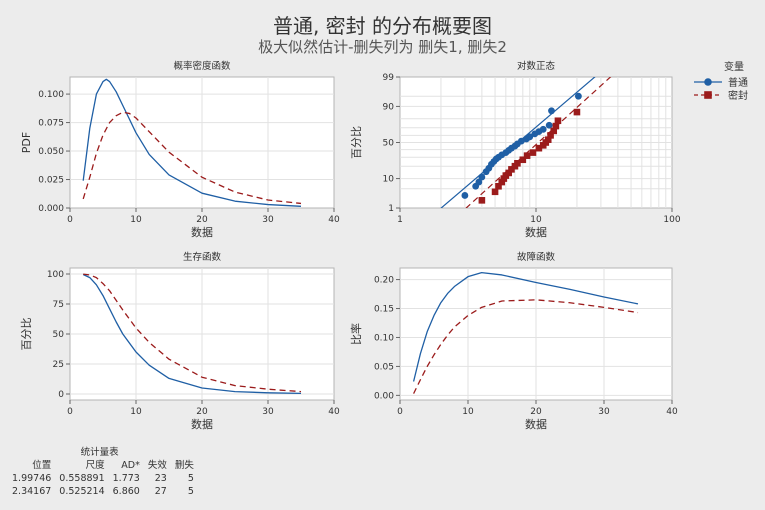 This screenshot has height=510, width=765. I want to click on panel-title: 概率密度函数, so click(202, 66).